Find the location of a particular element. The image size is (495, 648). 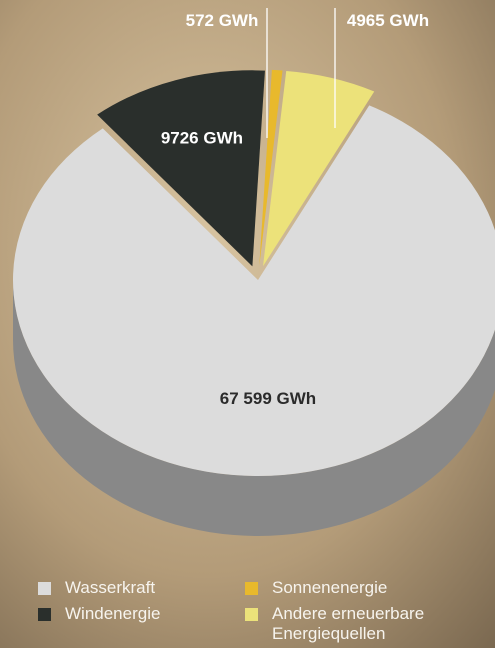

data-label-wasserkraft: 67 599 GWh is located at coordinates (268, 398).